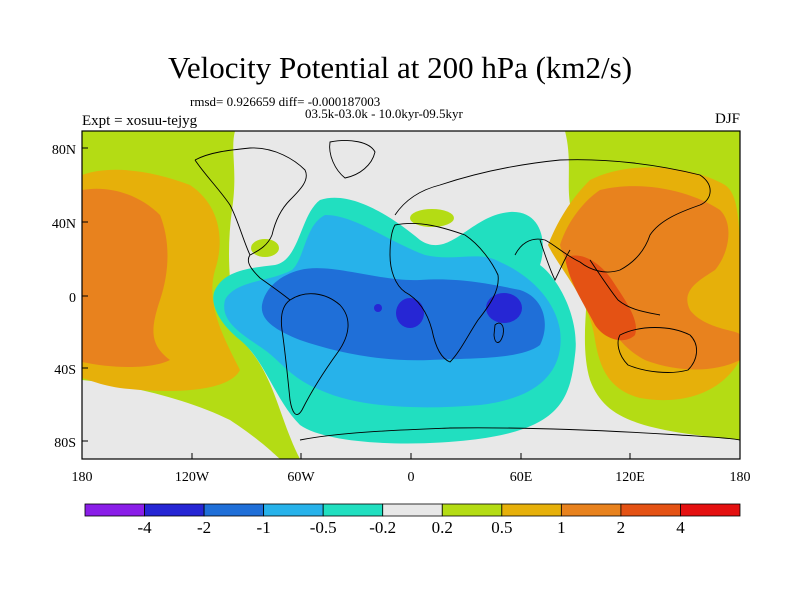 This screenshot has height=600, width=800. Describe the element at coordinates (521, 477) in the screenshot. I see `lon-label-60e: 60E` at that location.